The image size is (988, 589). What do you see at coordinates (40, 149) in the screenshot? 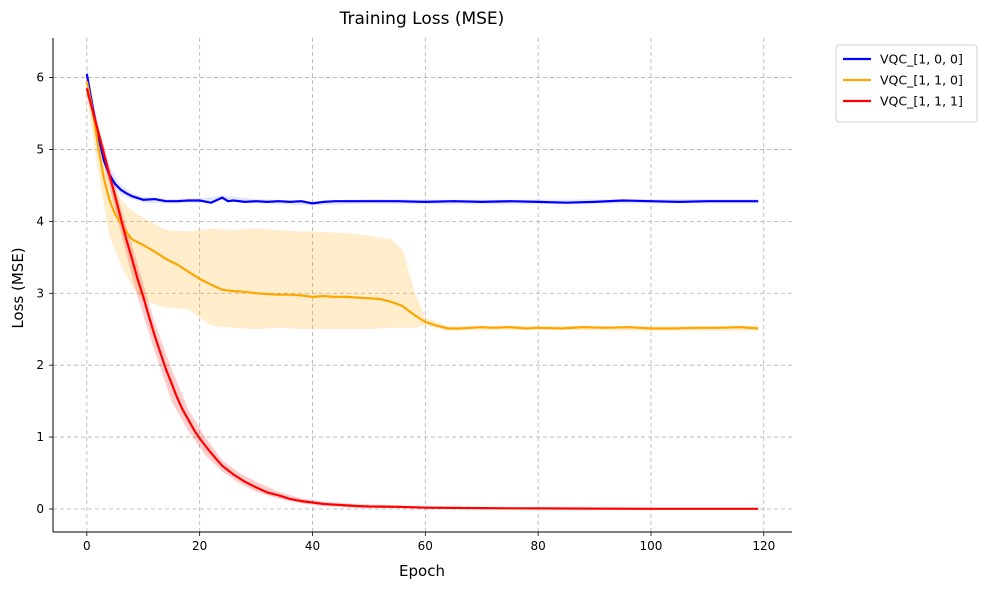
I see `y-tick-label: 5` at bounding box center [40, 149].